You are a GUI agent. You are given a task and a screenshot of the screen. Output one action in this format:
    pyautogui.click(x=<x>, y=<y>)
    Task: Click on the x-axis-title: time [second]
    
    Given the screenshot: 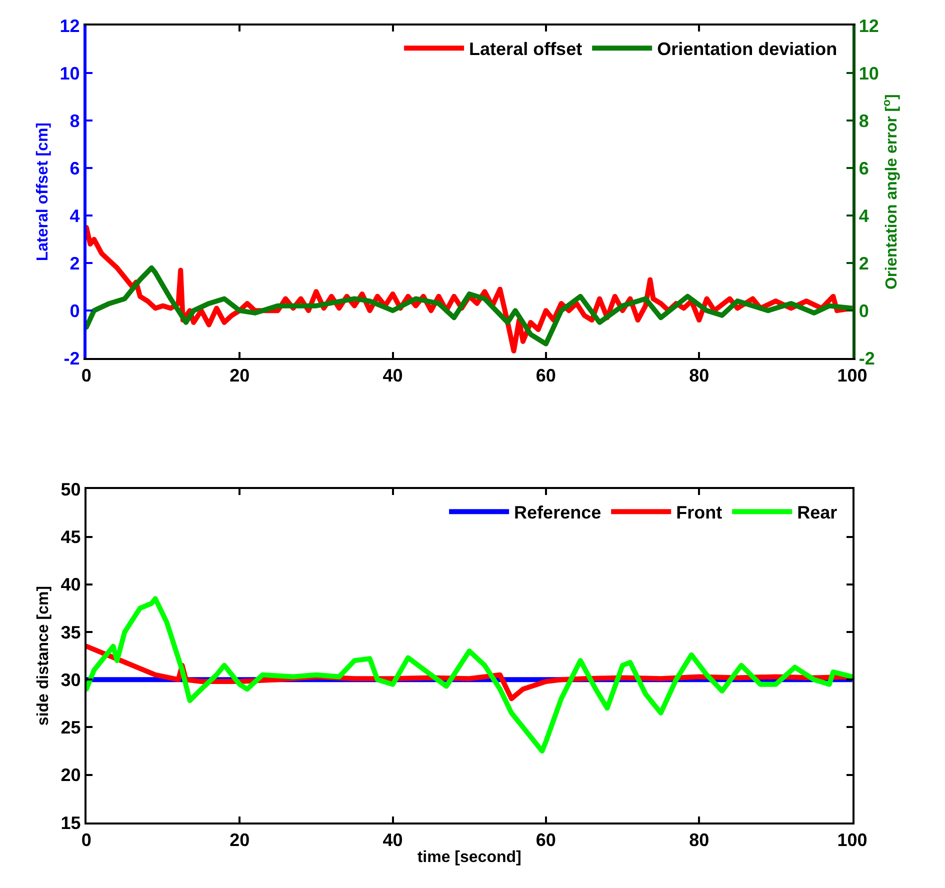 What is the action you would take?
    pyautogui.click(x=469, y=857)
    